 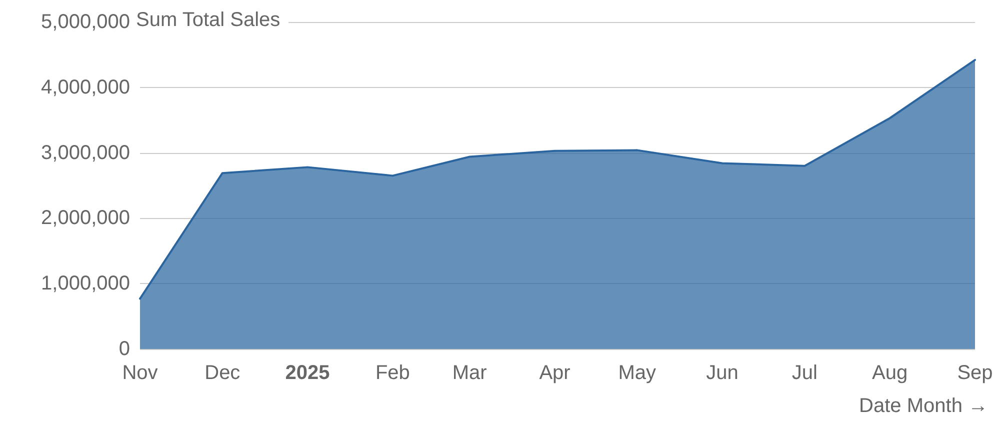 What do you see at coordinates (85, 218) in the screenshot?
I see `y-tick-label: 2,000,000` at bounding box center [85, 218].